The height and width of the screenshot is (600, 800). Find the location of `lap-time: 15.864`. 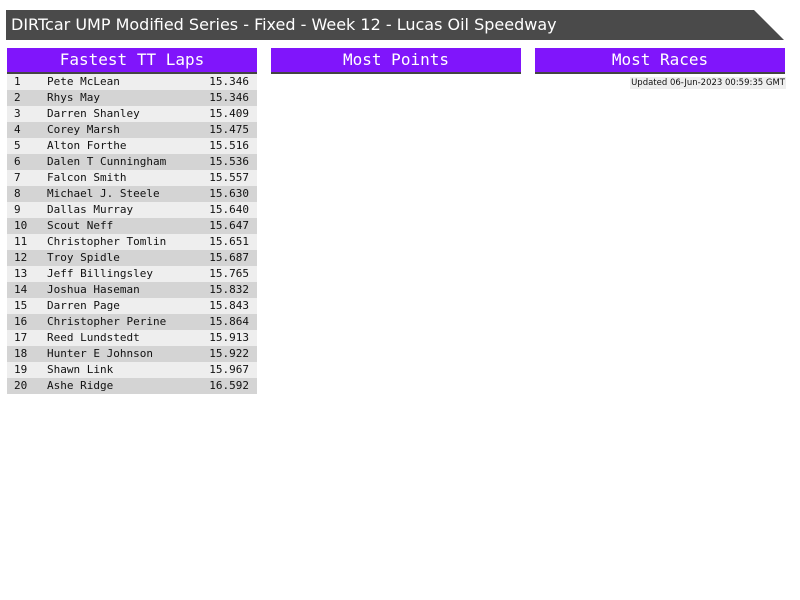

lap-time: 15.864 is located at coordinates (229, 321).